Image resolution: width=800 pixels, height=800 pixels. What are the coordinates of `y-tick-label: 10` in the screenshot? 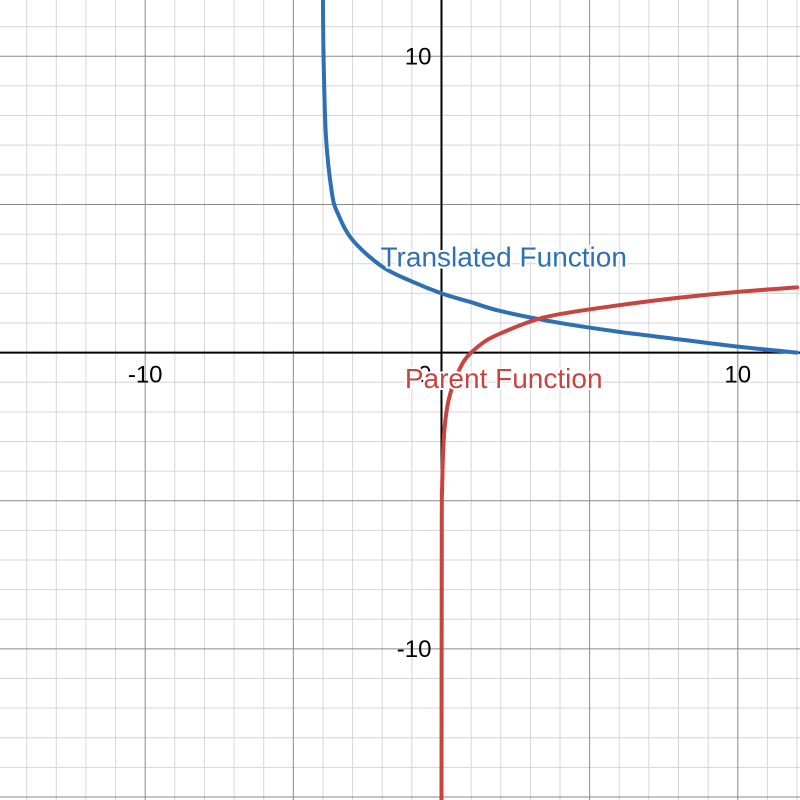 It's located at (418, 56).